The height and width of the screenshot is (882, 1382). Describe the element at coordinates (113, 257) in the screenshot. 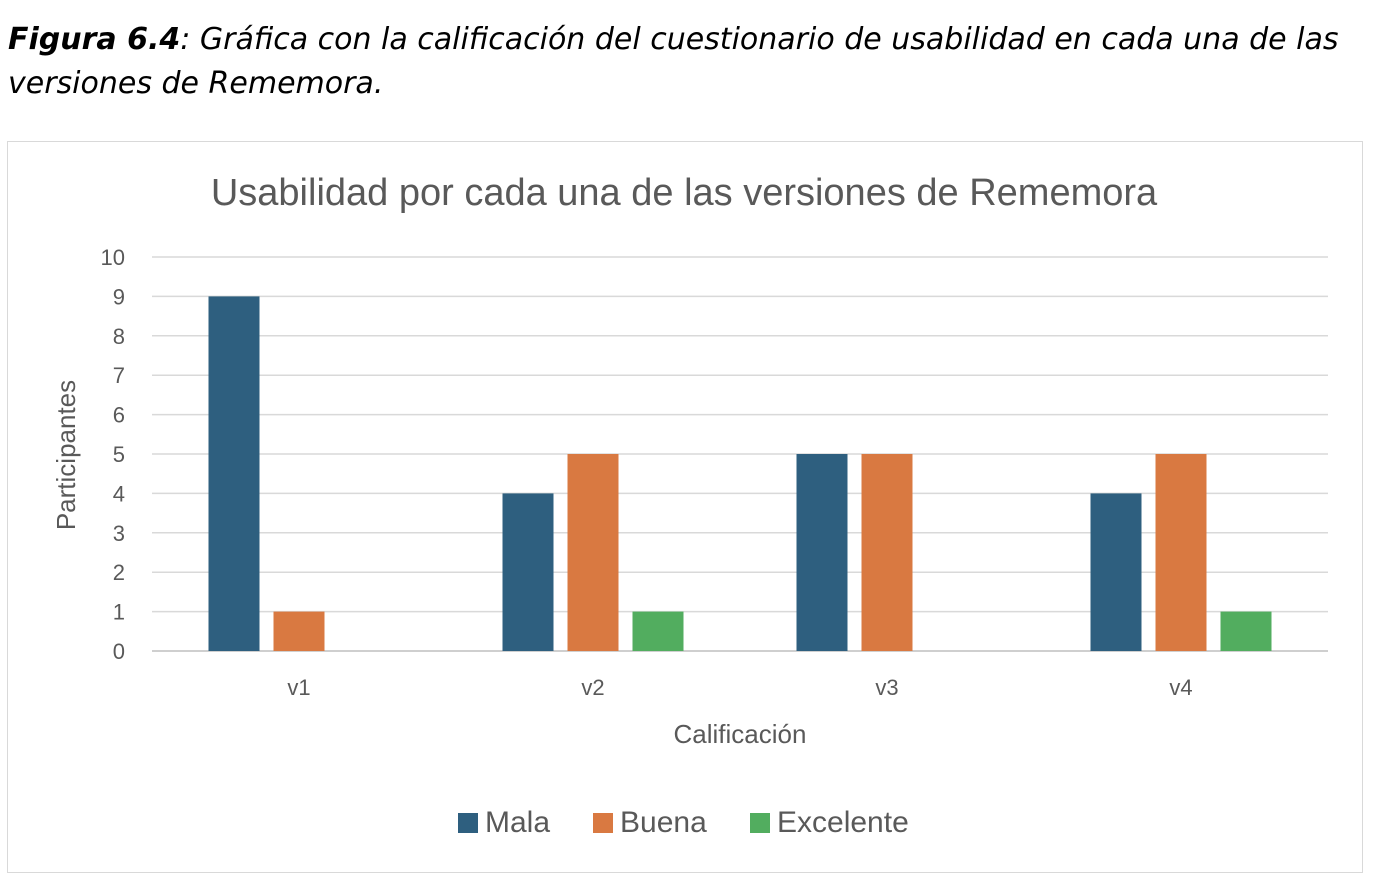

I see `y-tick-label: 10` at that location.